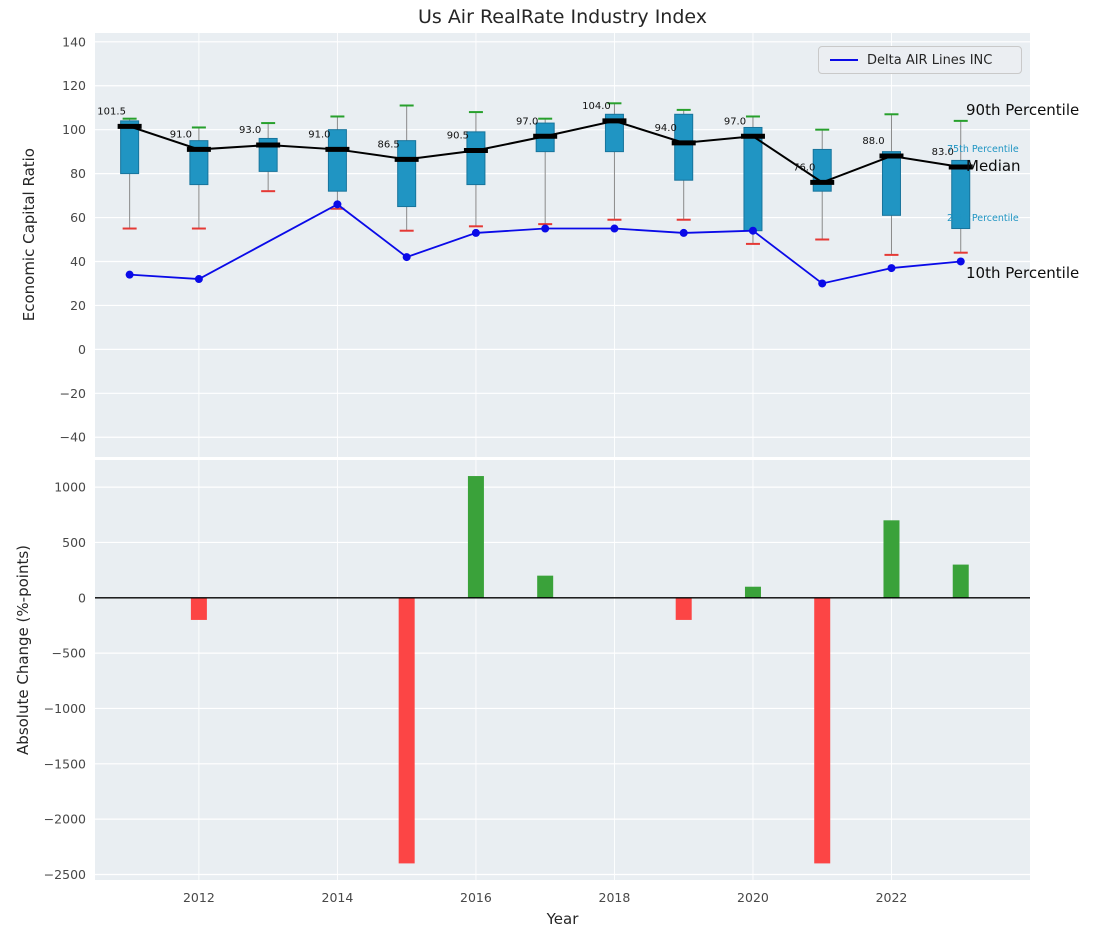 This screenshot has height=942, width=1103. I want to click on legend-label: Delta AIR Lines INC, so click(930, 60).